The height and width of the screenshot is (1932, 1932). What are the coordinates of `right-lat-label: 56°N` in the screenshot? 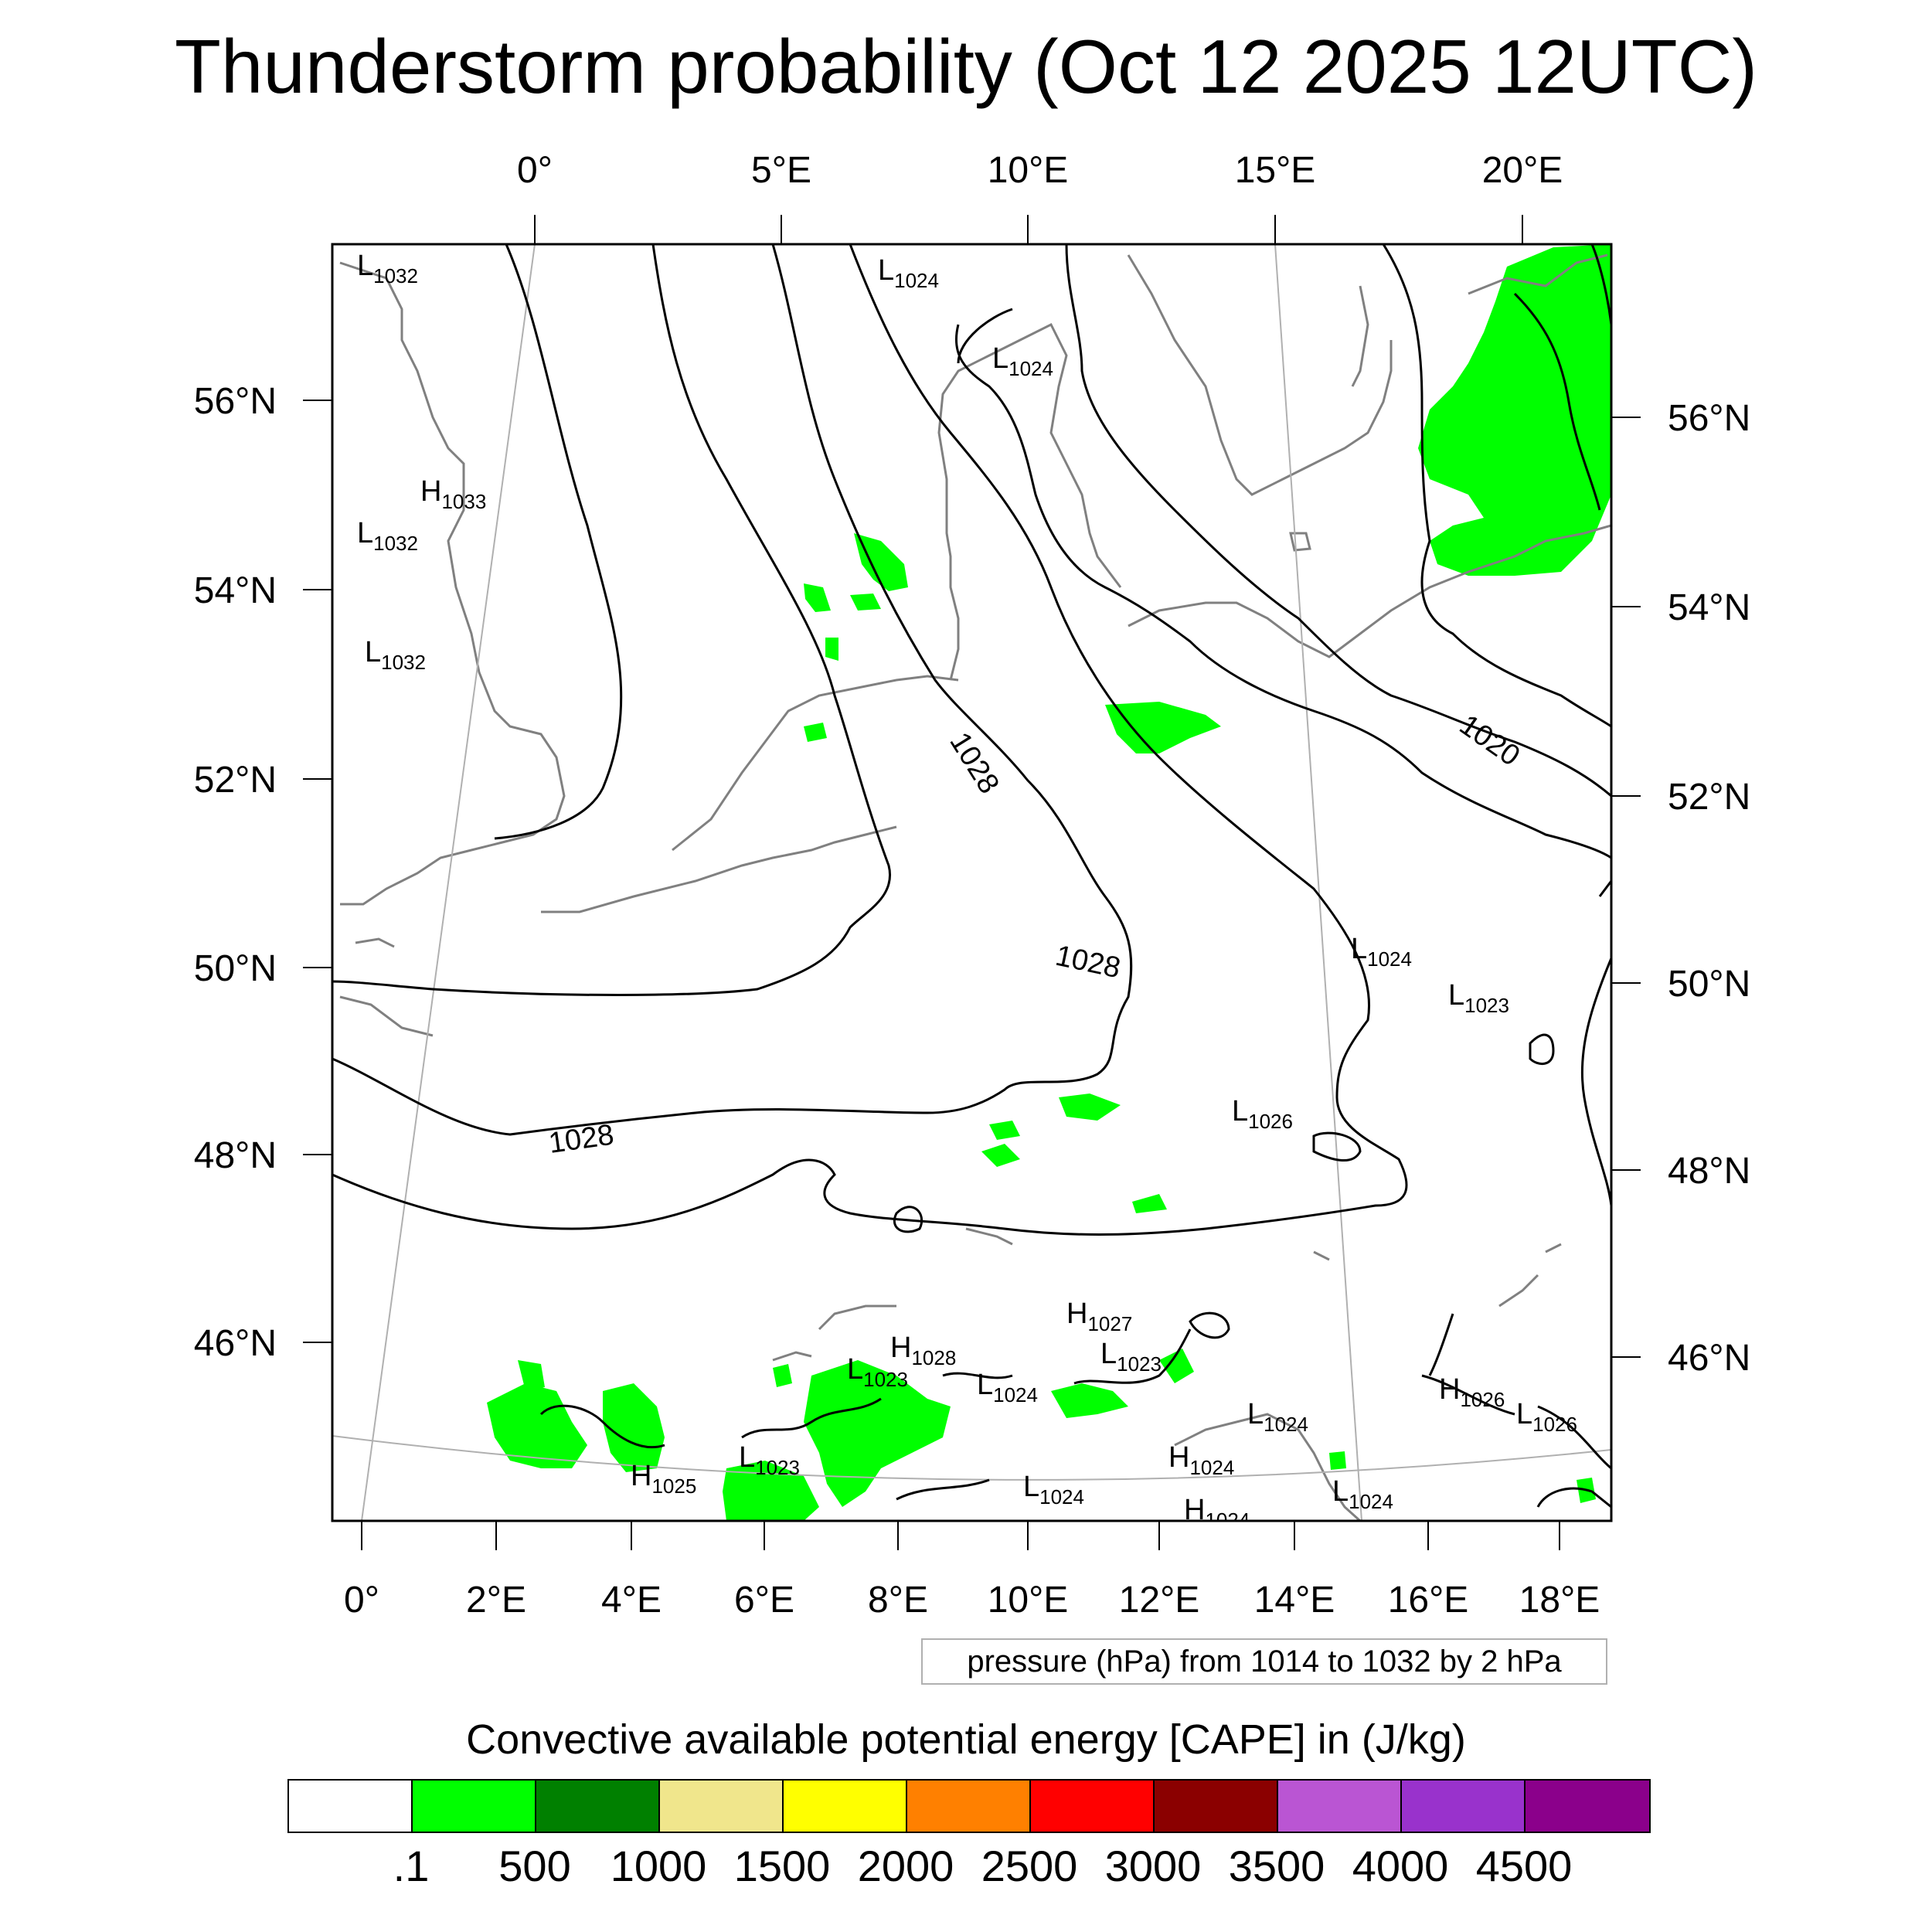 It's located at (1709, 418).